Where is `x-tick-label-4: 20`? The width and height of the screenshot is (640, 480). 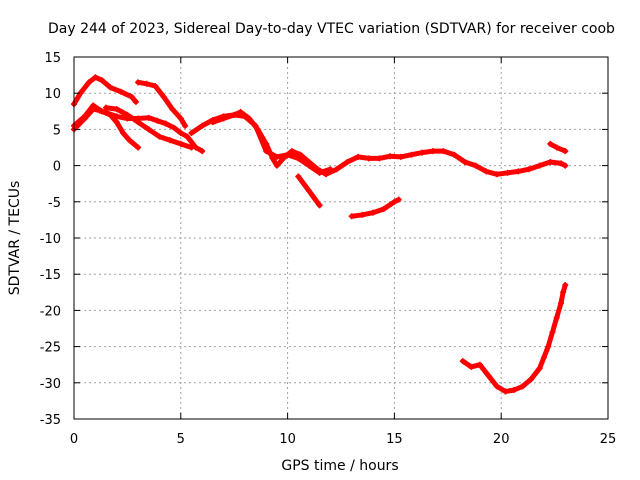 x-tick-label-4: 20 is located at coordinates (501, 439).